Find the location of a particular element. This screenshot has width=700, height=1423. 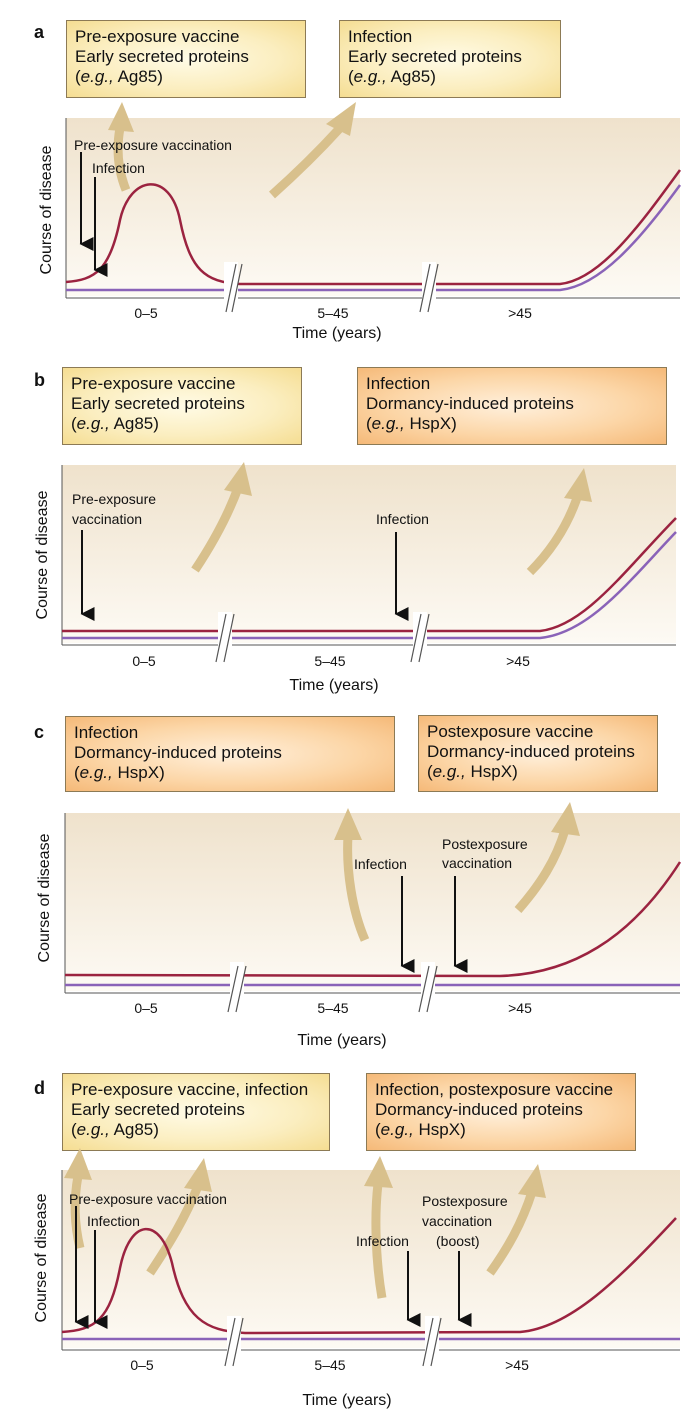

annotation: Pre-exposure is located at coordinates (114, 499).